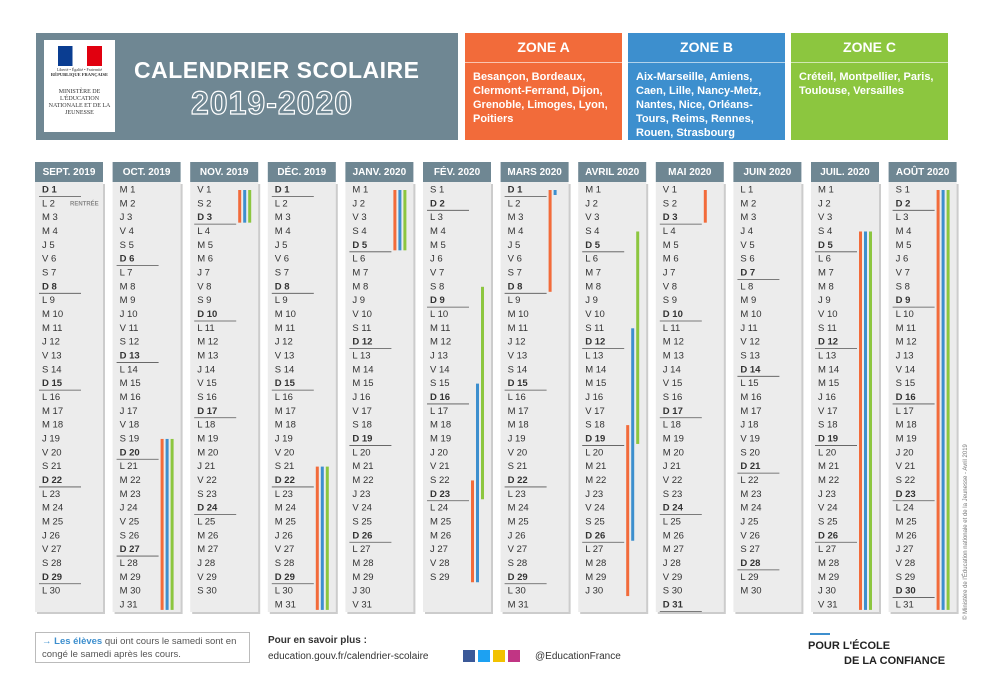  What do you see at coordinates (749, 425) in the screenshot?
I see `day: J 18` at bounding box center [749, 425].